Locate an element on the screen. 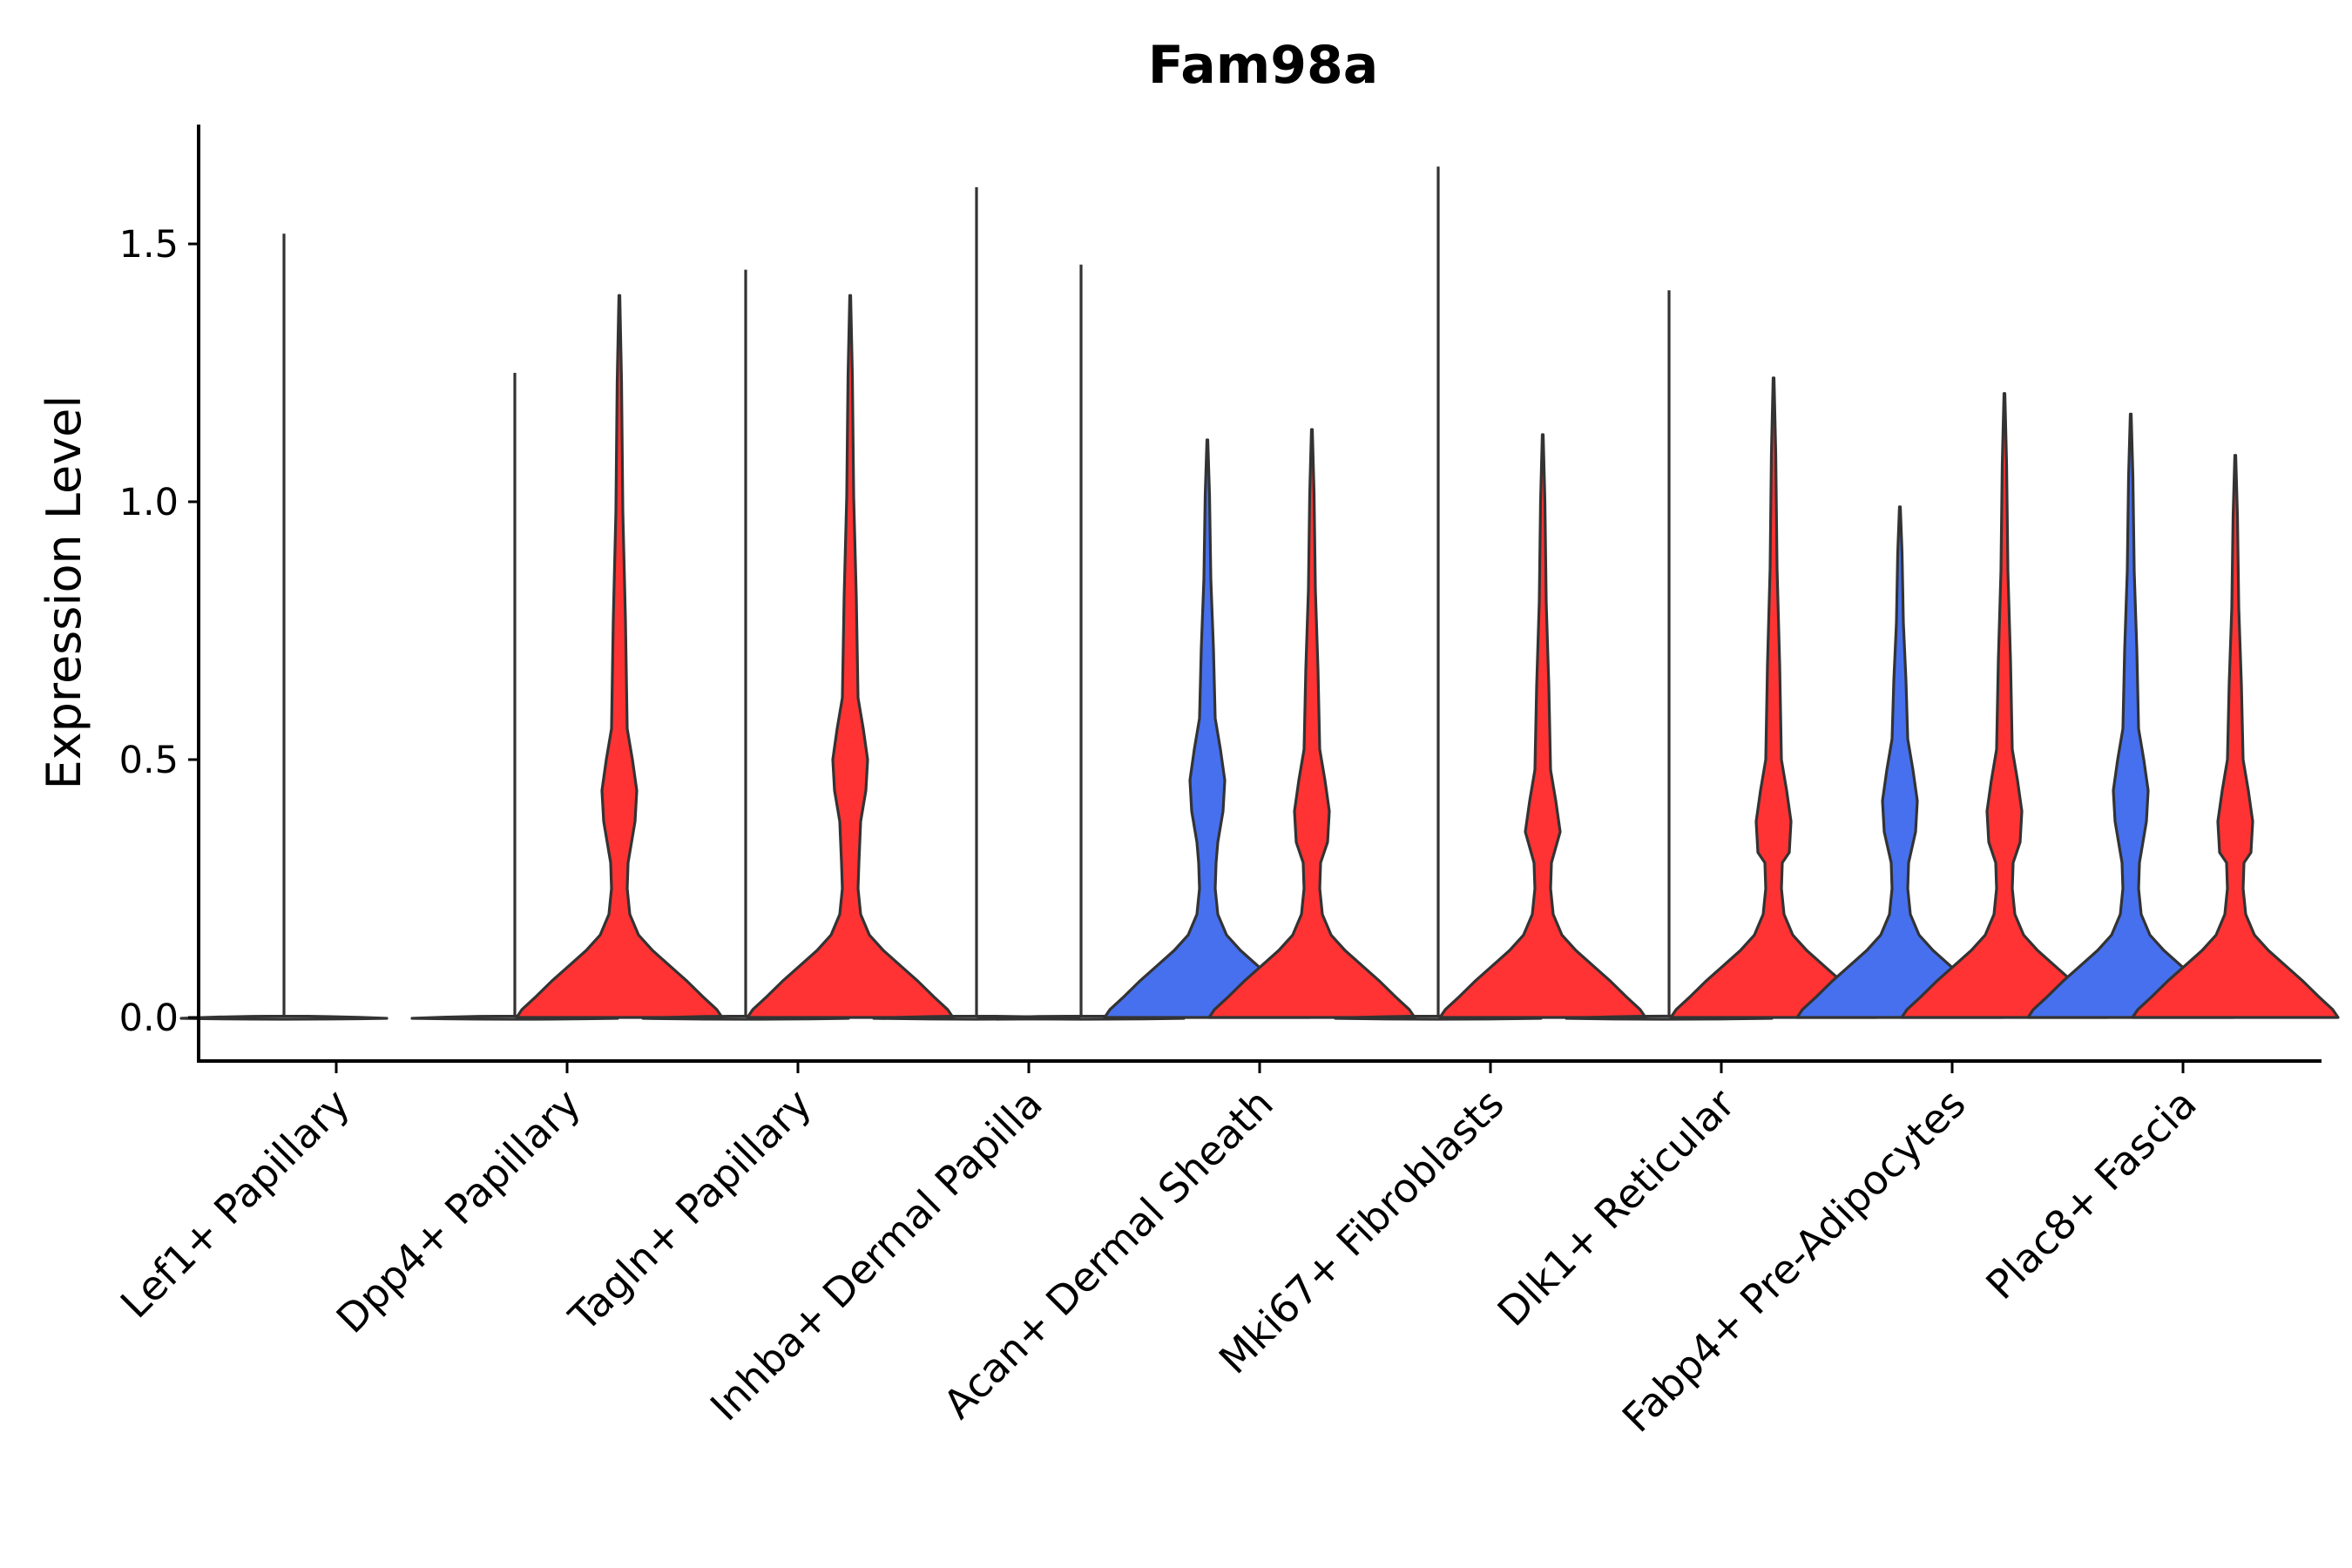 This screenshot has height=1568, width=2352. x-tick-label: Tagln+ Papillary is located at coordinates (690, 1211).